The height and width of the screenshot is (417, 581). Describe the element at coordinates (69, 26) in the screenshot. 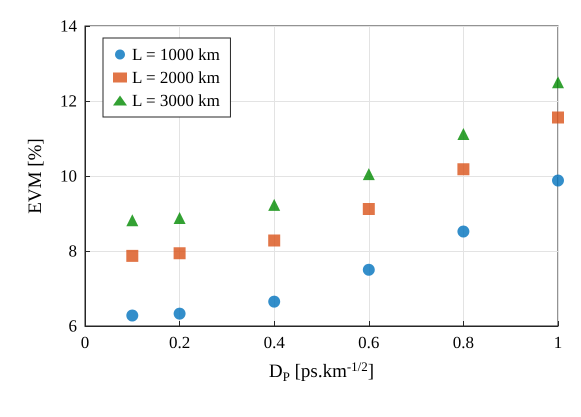

I see `y-tick-label: 14` at that location.